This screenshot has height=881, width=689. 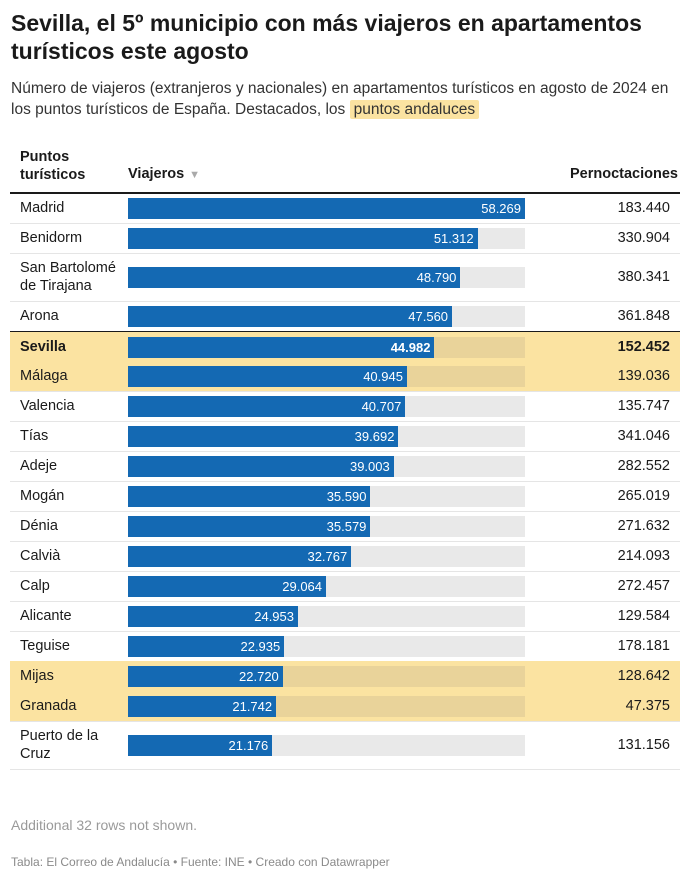 I want to click on viajeros-value: 51.312, so click(x=453, y=238).